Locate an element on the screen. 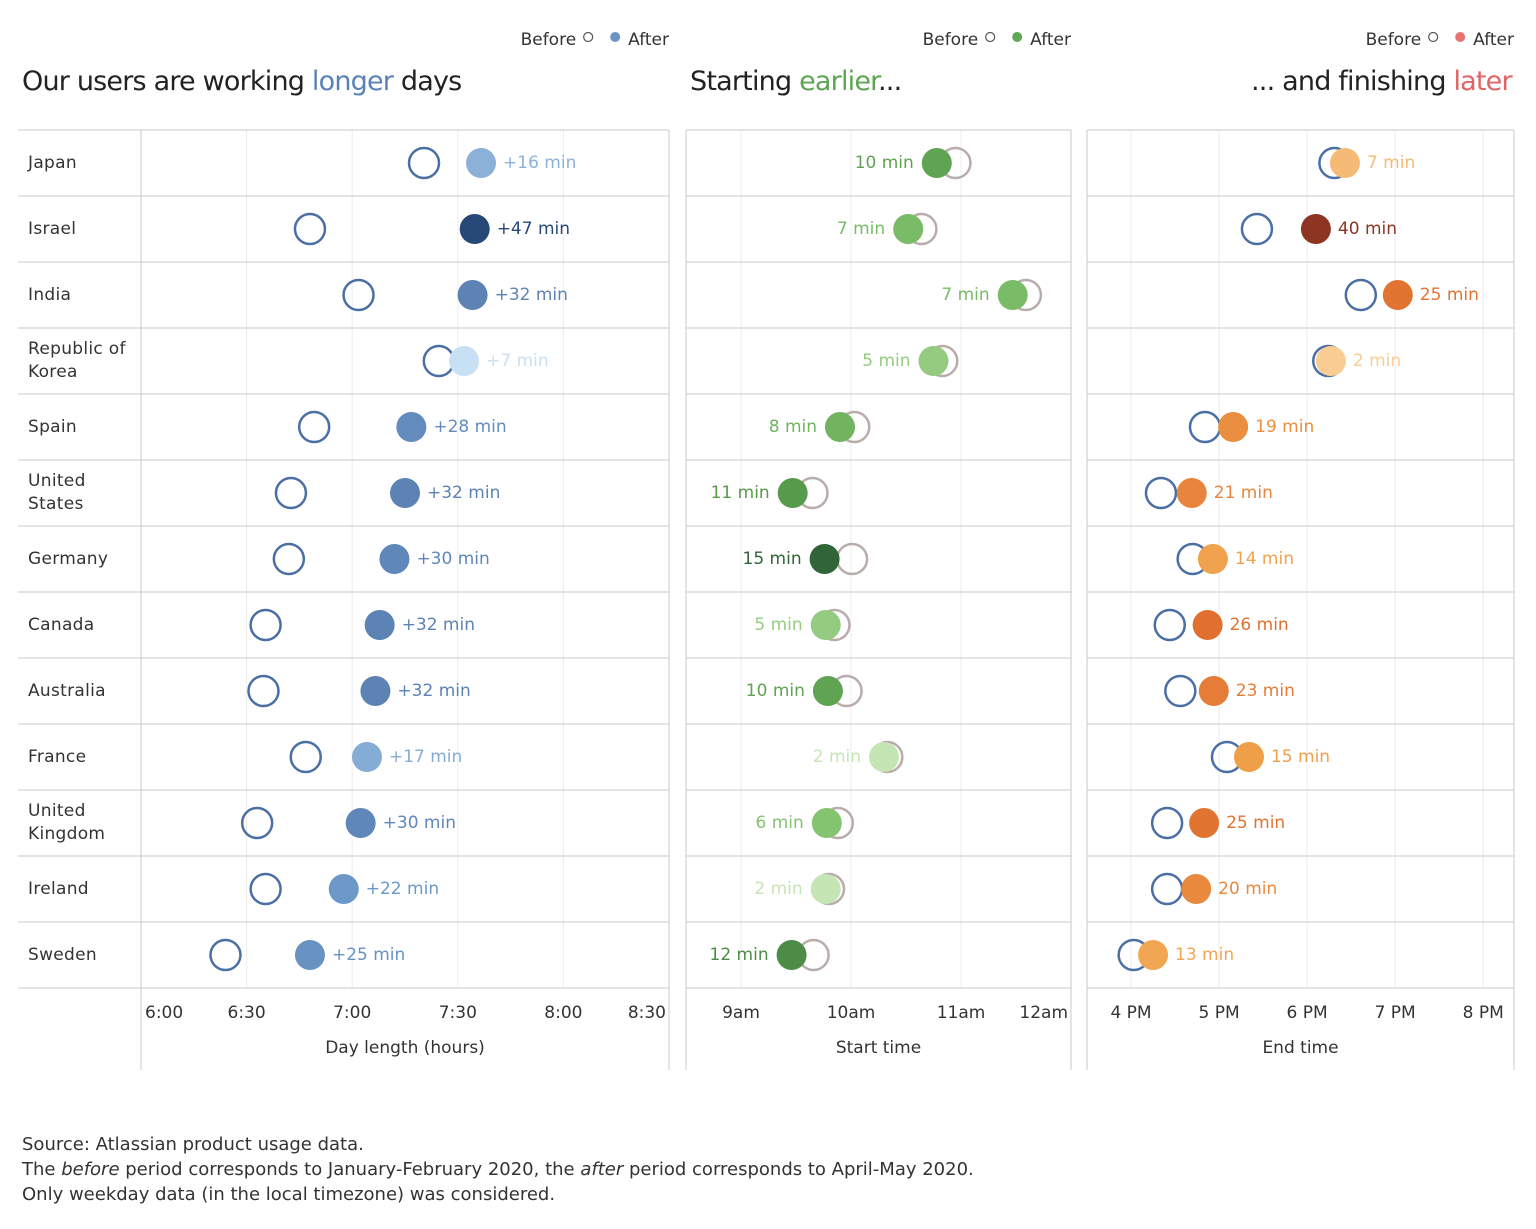  change-label: +30 min is located at coordinates (419, 823).